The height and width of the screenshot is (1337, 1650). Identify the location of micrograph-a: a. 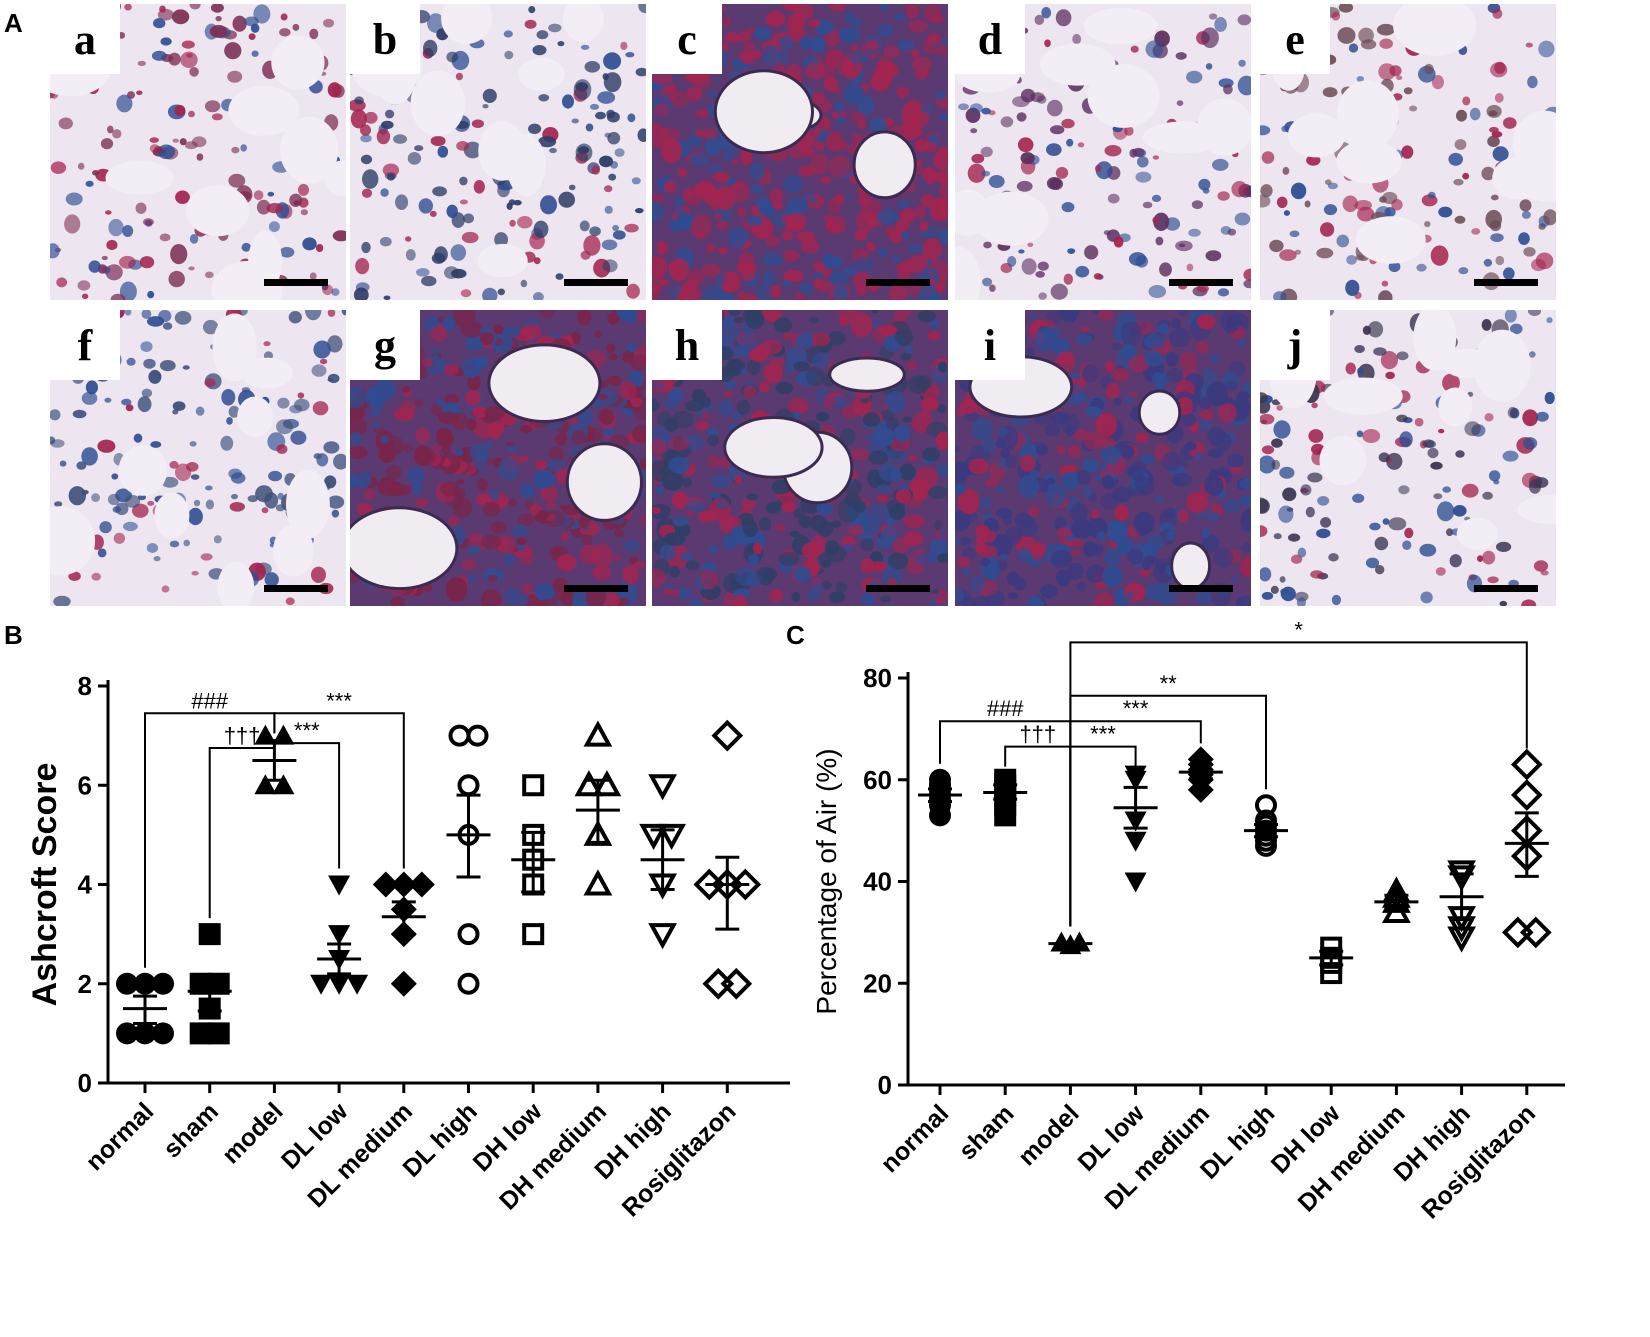
(198, 152).